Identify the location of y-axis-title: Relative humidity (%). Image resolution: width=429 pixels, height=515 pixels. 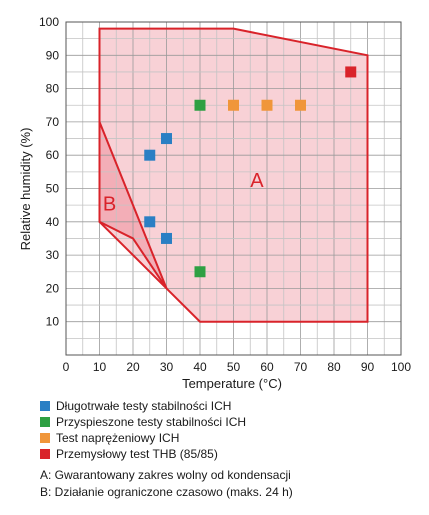
(25, 189).